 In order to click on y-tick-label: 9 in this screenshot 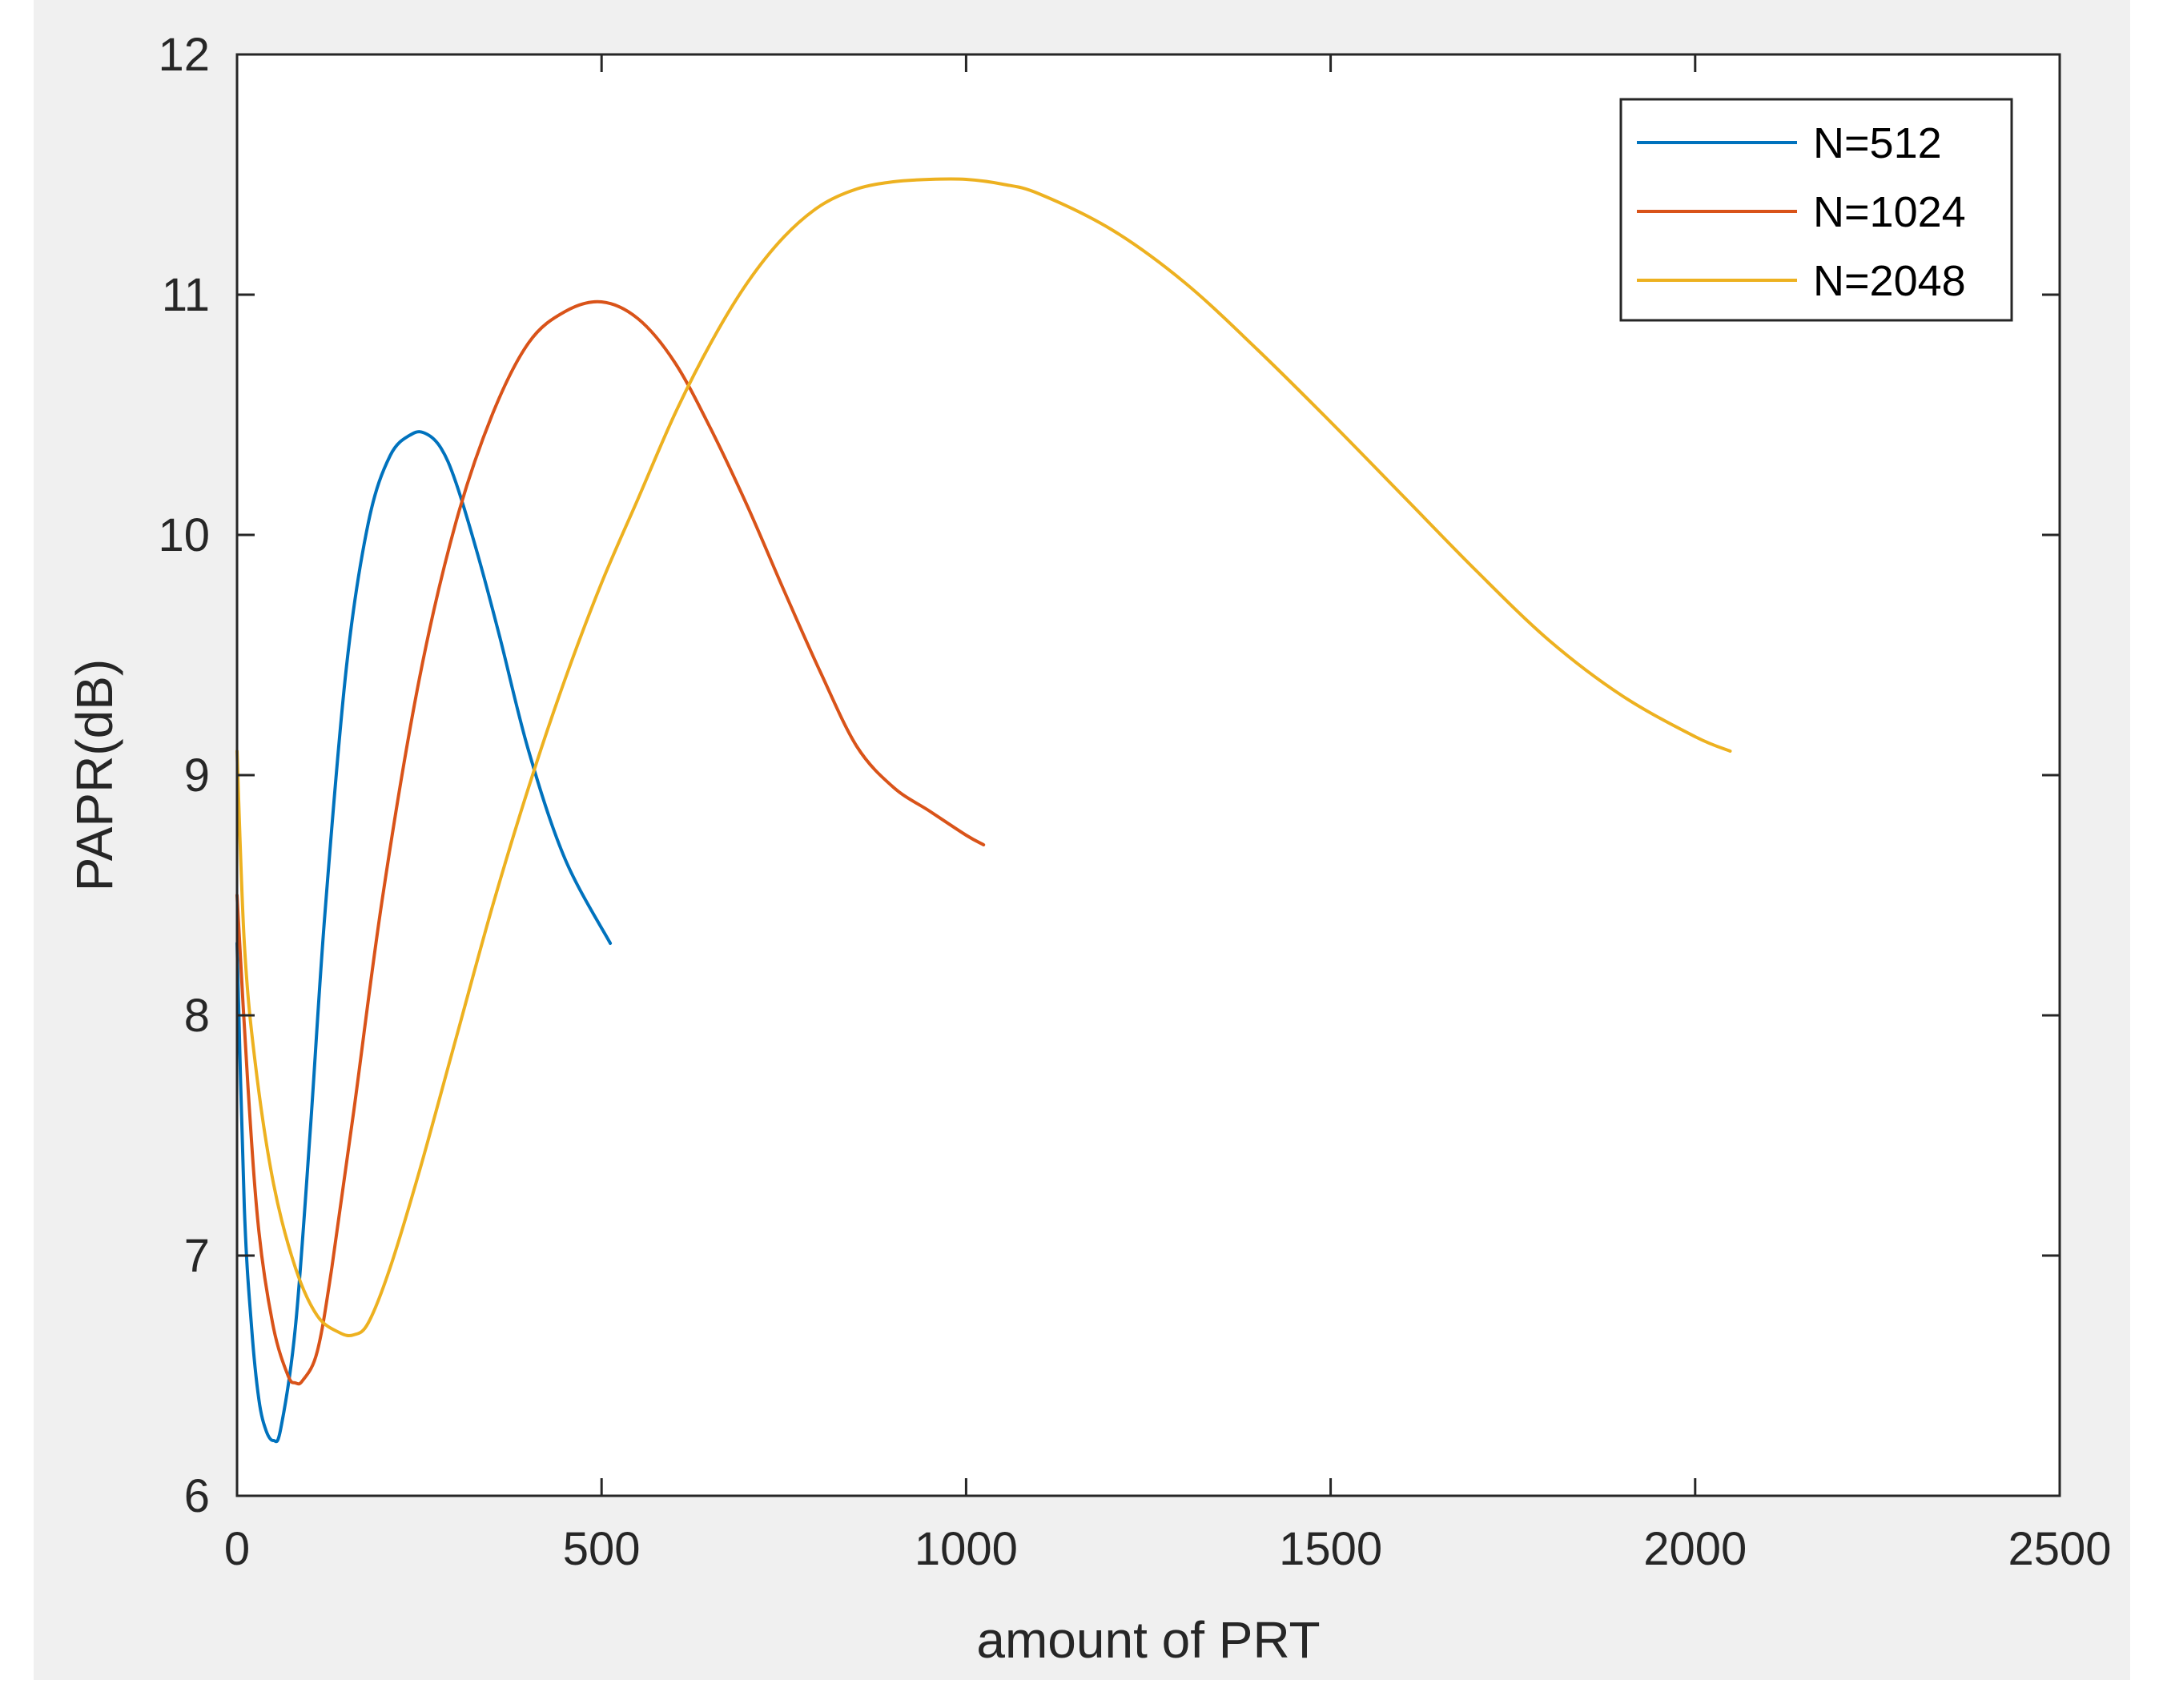, I will do `click(197, 776)`.